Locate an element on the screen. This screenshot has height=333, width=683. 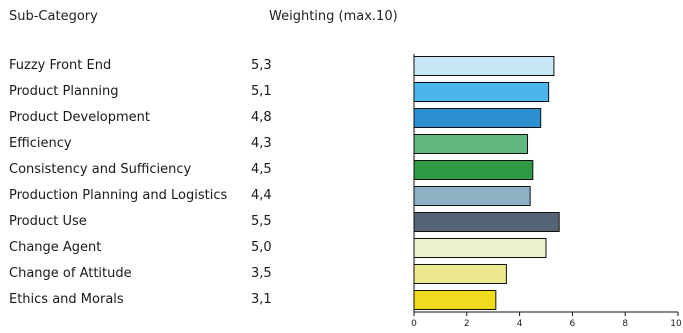
weighting-value: 4,3 is located at coordinates (261, 143).